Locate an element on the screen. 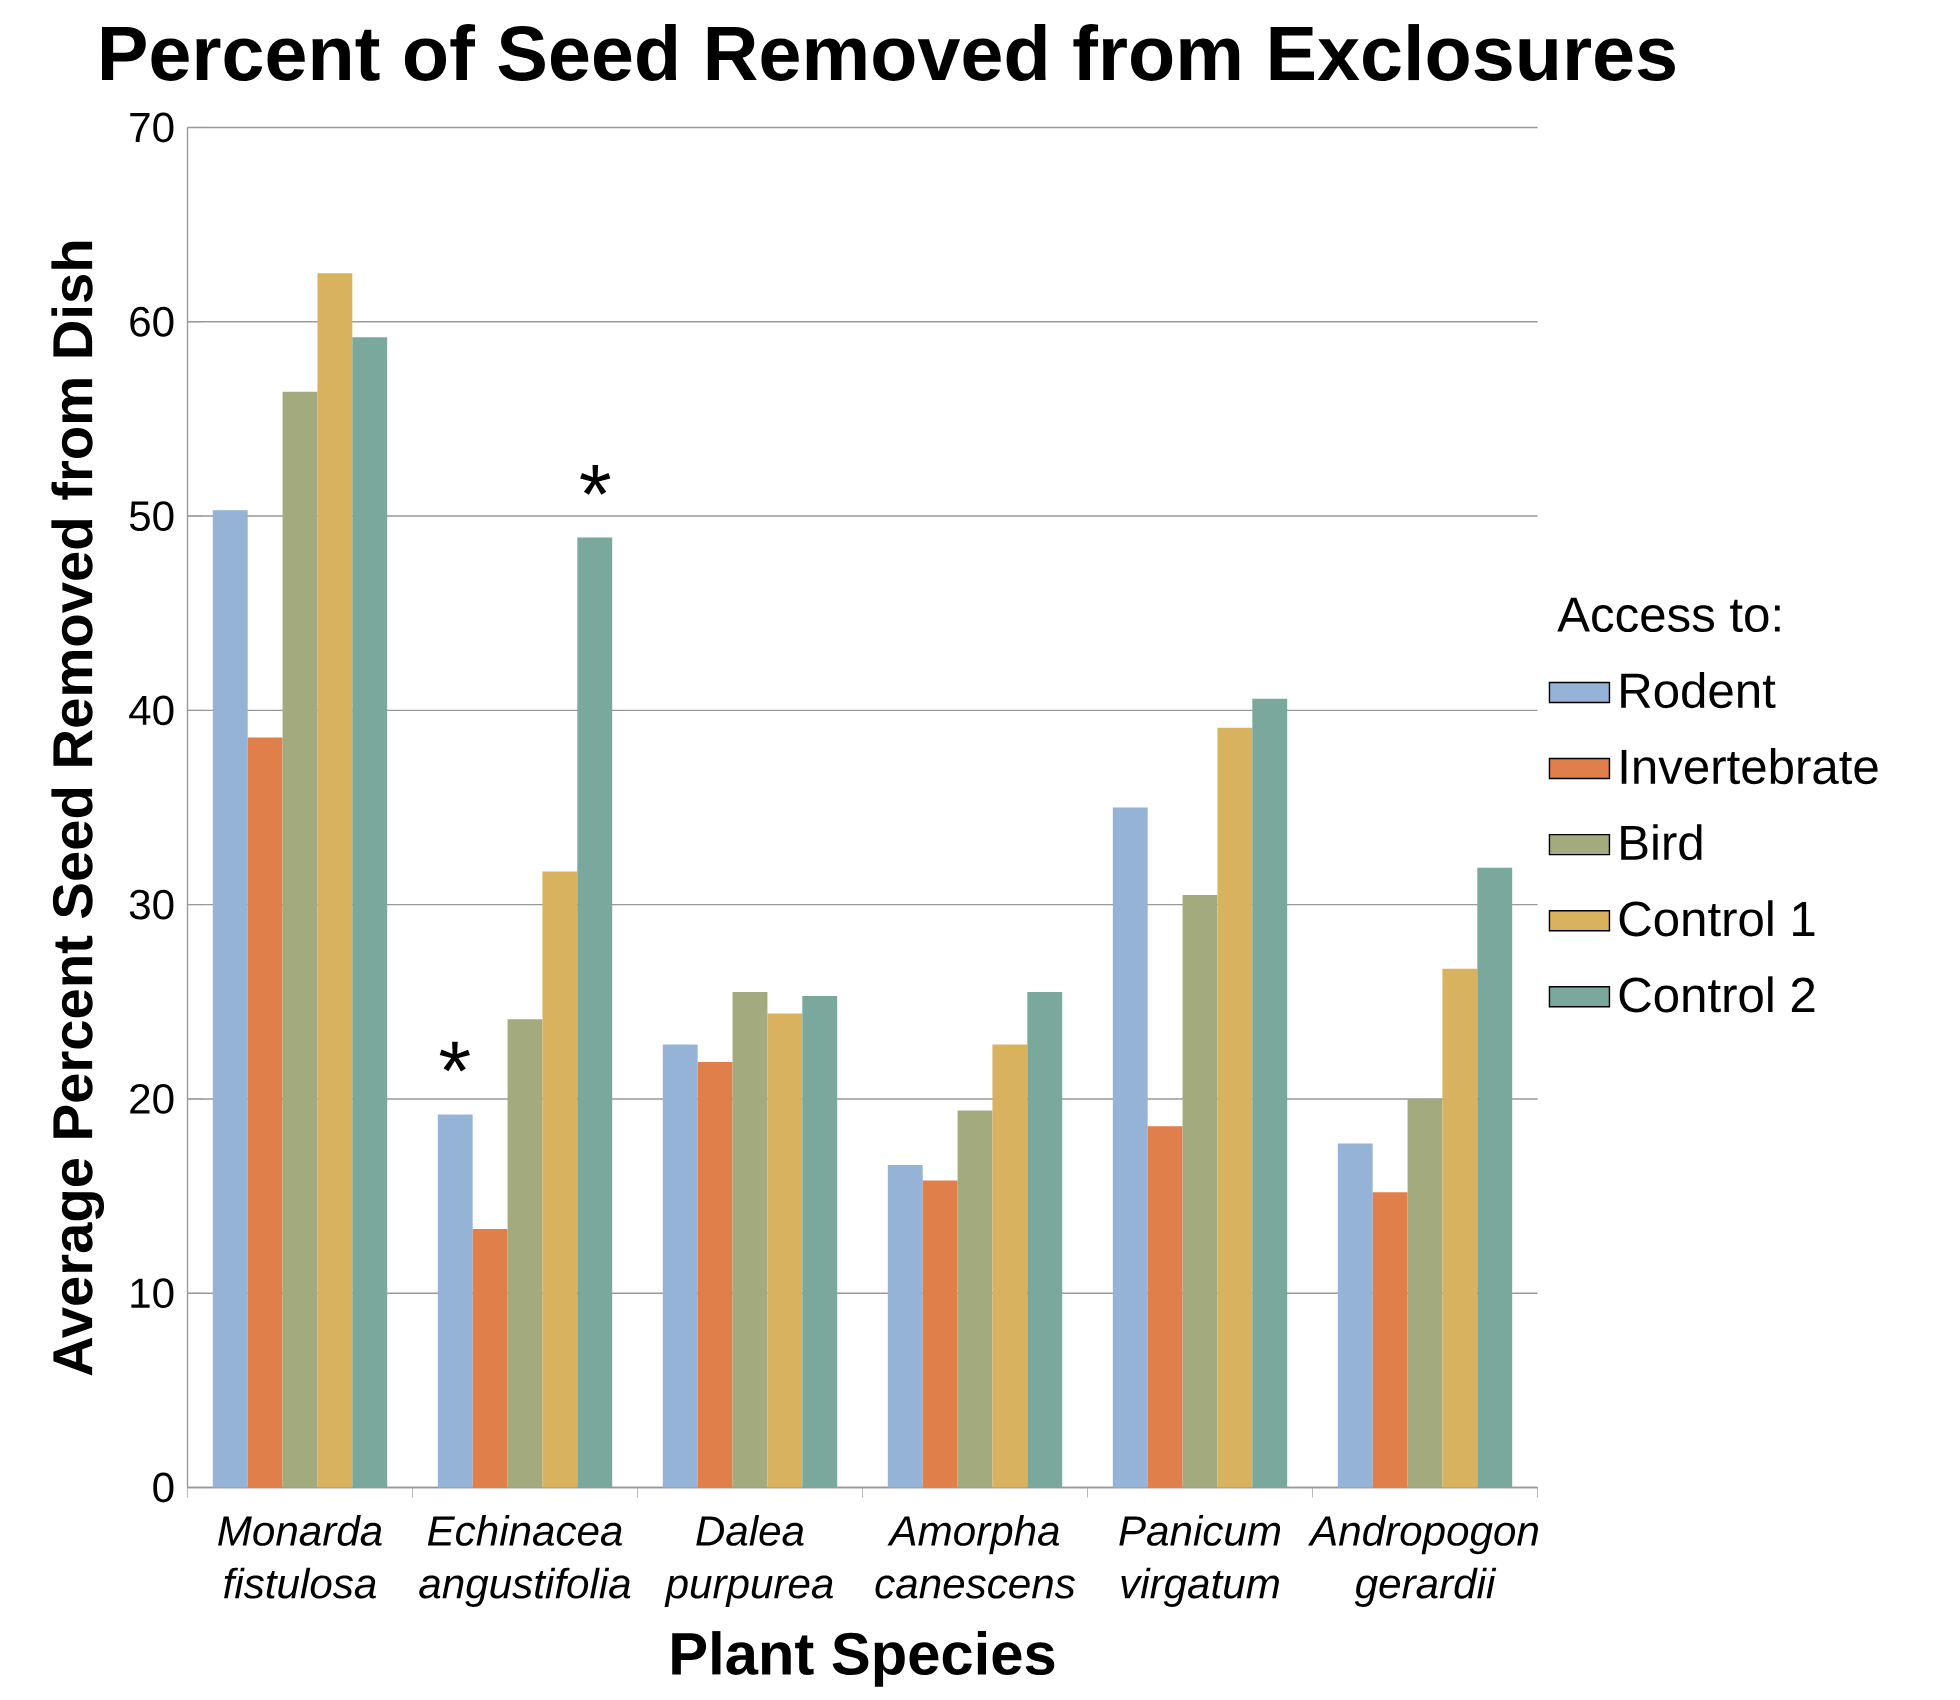 This screenshot has height=1700, width=1960. y-tick-label: 20 is located at coordinates (152, 1099).